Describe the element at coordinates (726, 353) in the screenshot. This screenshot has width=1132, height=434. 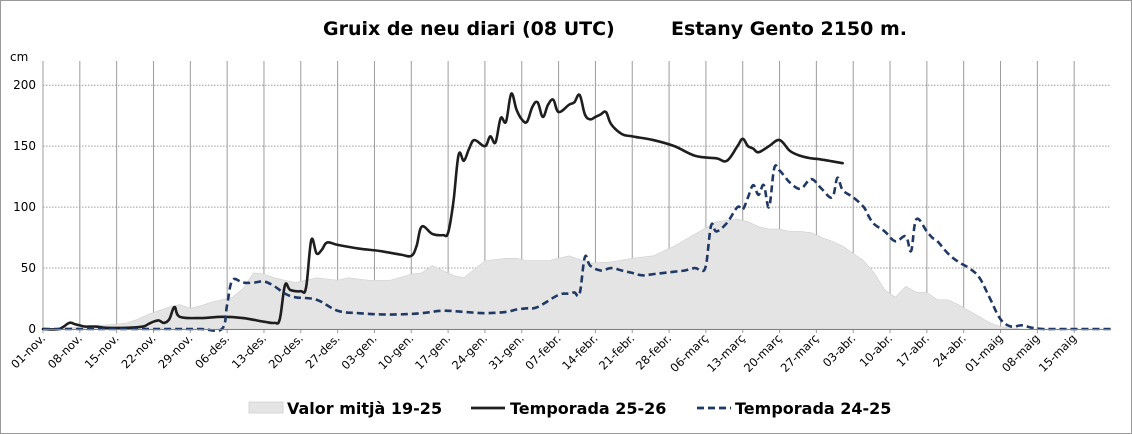
I see `x-tick-label: 13-març` at that location.